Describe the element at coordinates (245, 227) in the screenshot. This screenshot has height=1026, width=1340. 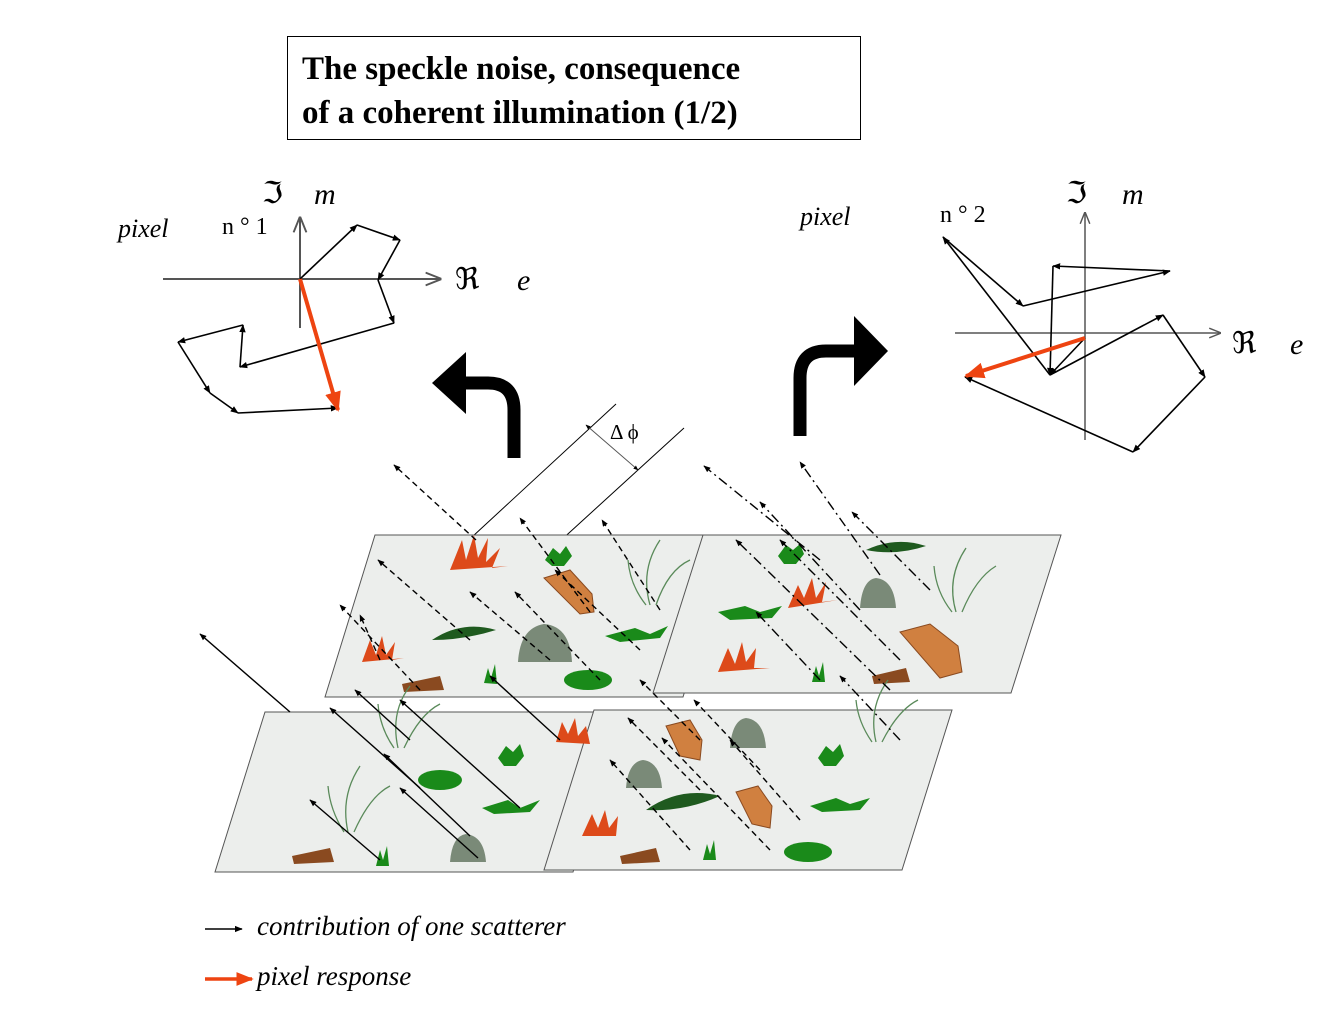
I see `pixel-1-number: n ° 1` at that location.